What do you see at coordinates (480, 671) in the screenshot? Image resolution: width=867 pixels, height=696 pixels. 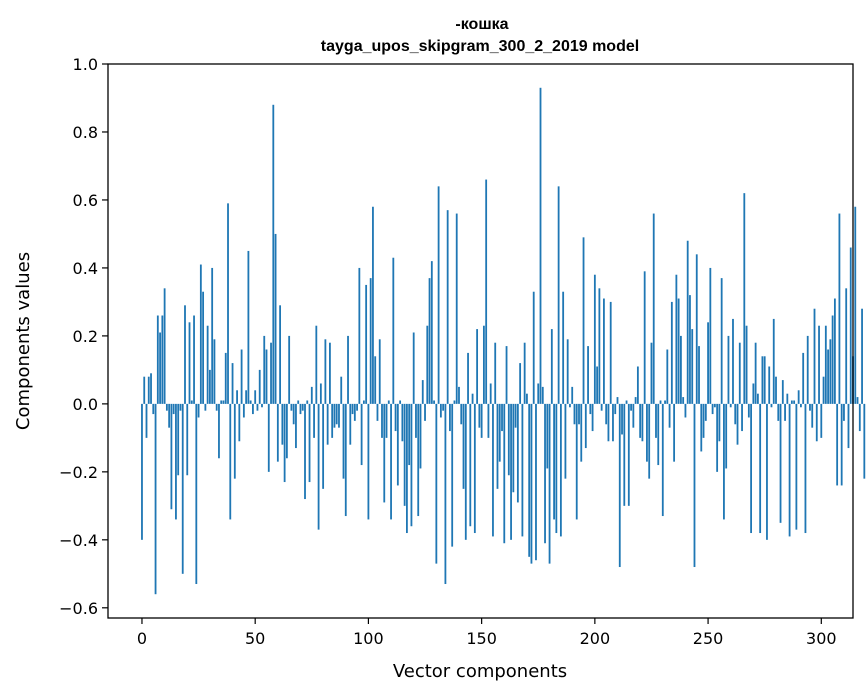 I see `x-axis-title: Vector components` at bounding box center [480, 671].